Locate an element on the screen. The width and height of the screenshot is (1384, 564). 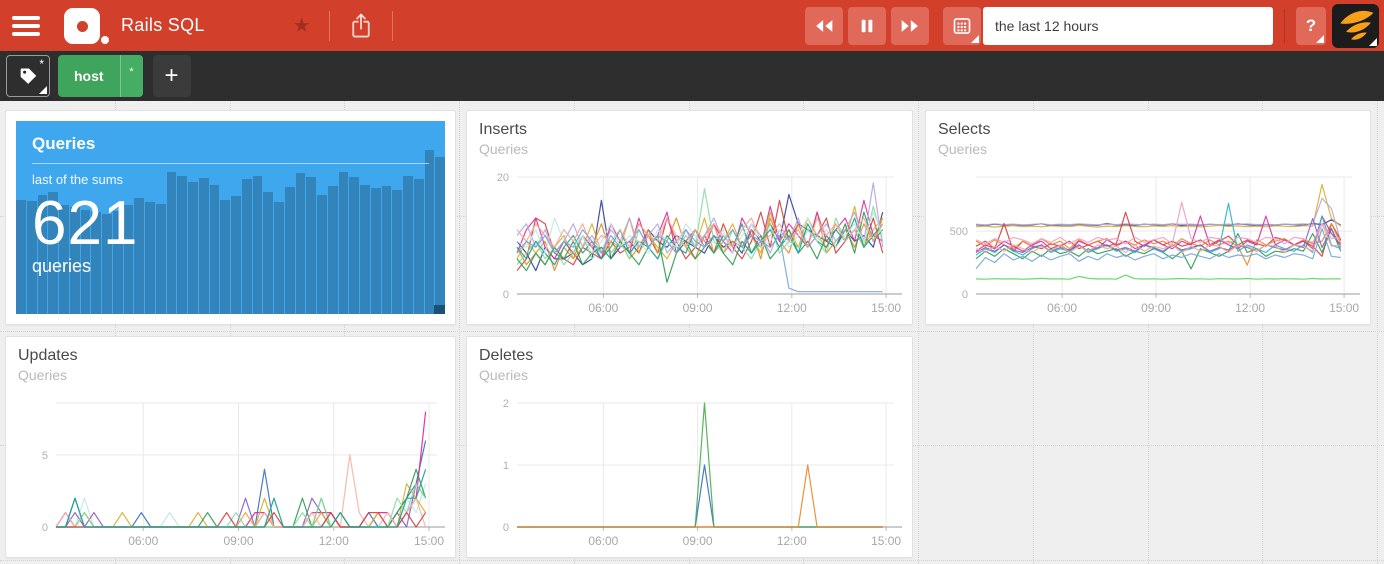
calendar-icon is located at coordinates (962, 25).